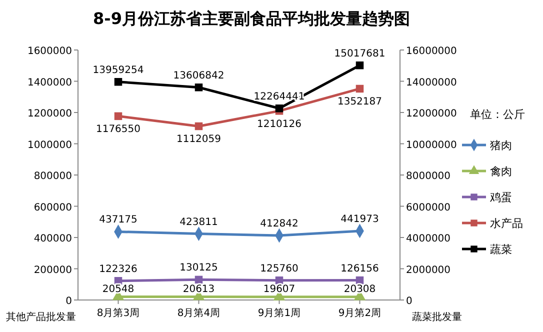 This screenshot has height=332, width=543. What do you see at coordinates (53, 239) in the screenshot?
I see `y-tick-label: 400000` at bounding box center [53, 239].